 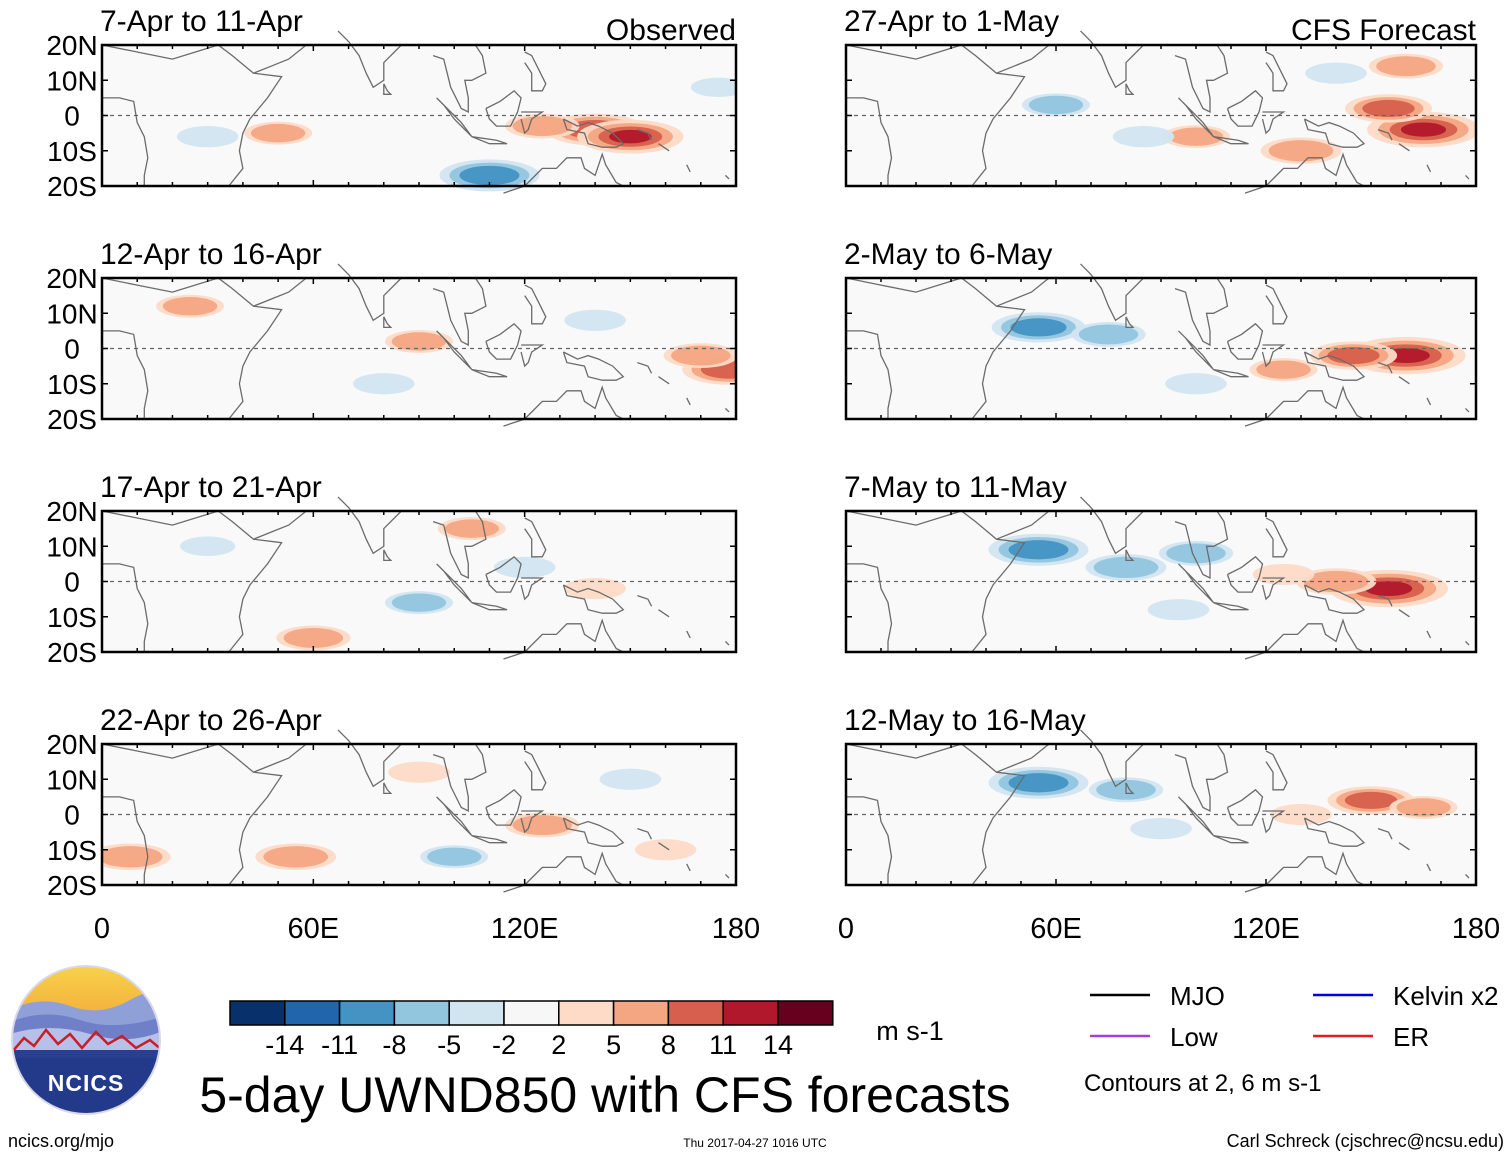 I want to click on footer-url: ncics.org/mjo, so click(x=61, y=1141).